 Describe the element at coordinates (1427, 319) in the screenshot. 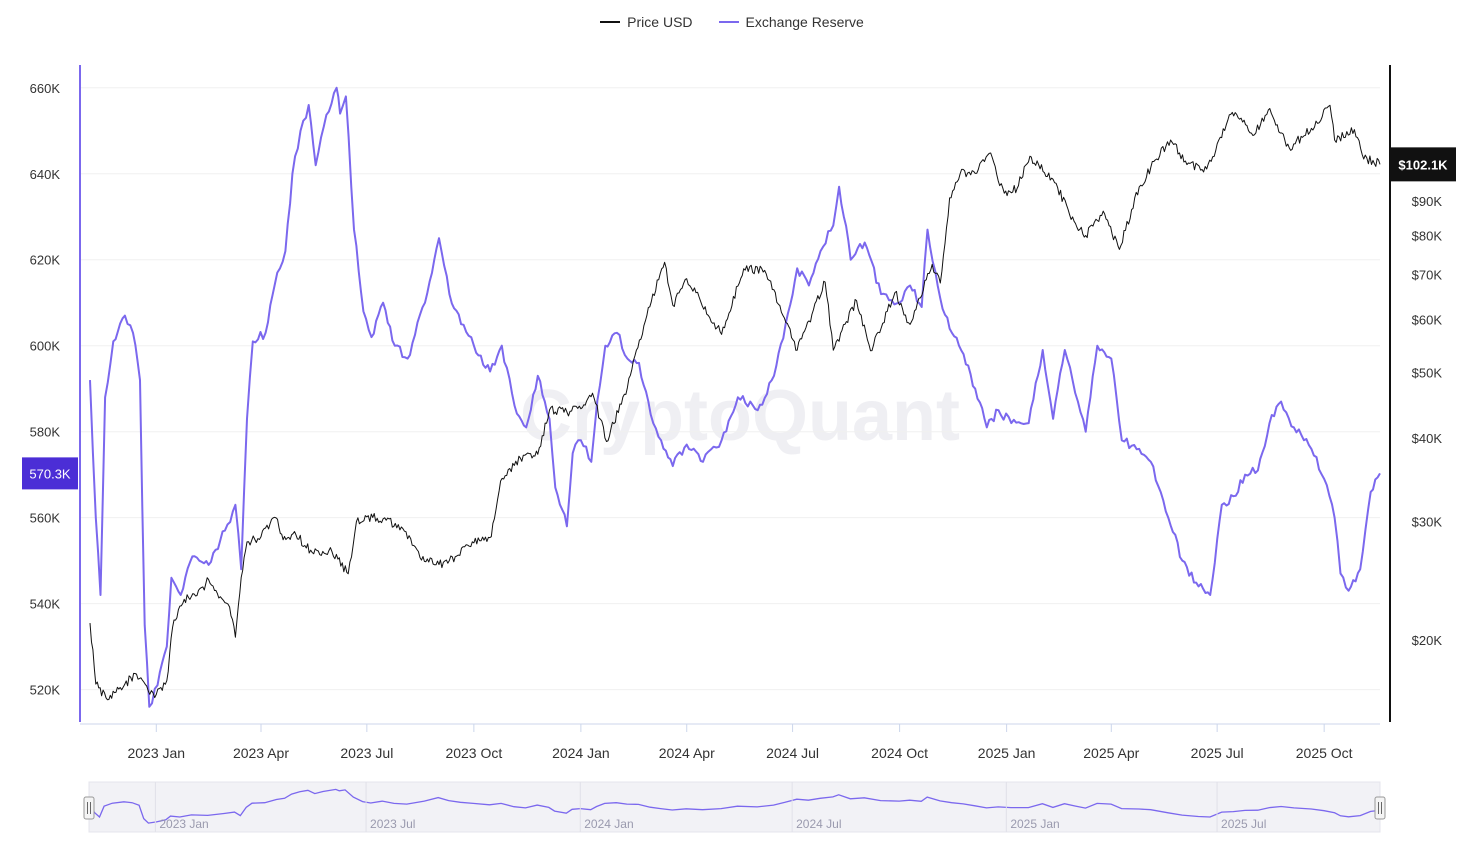

I see `right-tick-label: $60K` at that location.